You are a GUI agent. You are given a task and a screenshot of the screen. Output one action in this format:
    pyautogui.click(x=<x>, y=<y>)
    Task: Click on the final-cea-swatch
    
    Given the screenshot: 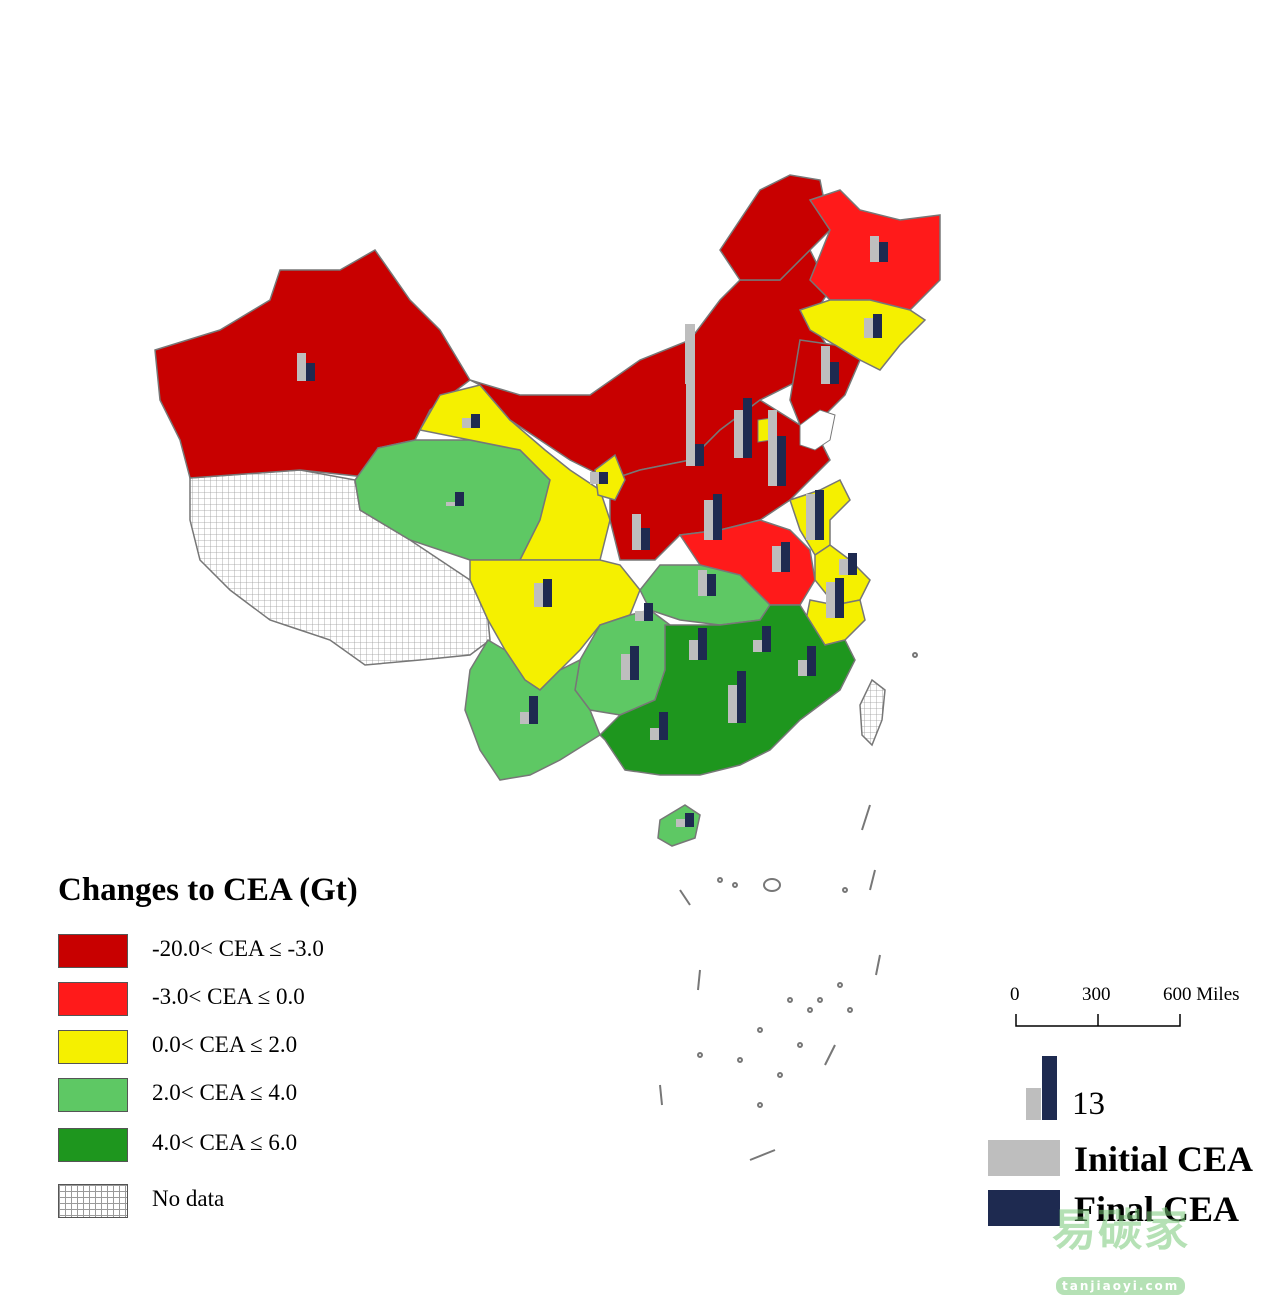 What is the action you would take?
    pyautogui.click(x=1024, y=1208)
    